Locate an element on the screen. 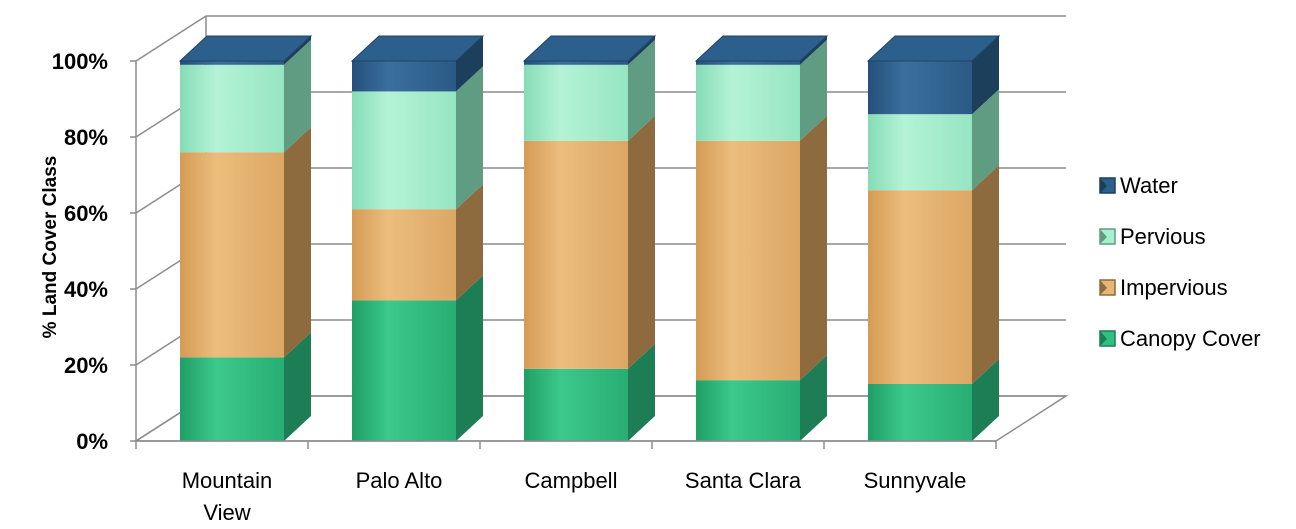  gridline-diagonal is located at coordinates (171, 38).